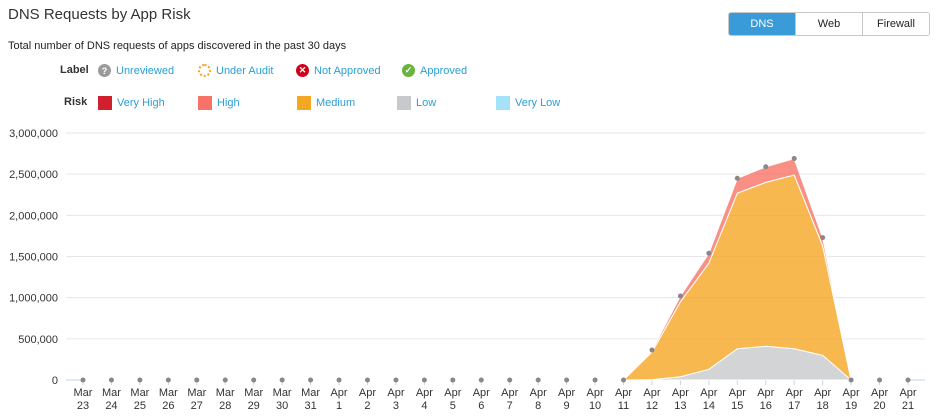 This screenshot has width=936, height=420. Describe the element at coordinates (219, 103) in the screenshot. I see `legend-high: High` at that location.